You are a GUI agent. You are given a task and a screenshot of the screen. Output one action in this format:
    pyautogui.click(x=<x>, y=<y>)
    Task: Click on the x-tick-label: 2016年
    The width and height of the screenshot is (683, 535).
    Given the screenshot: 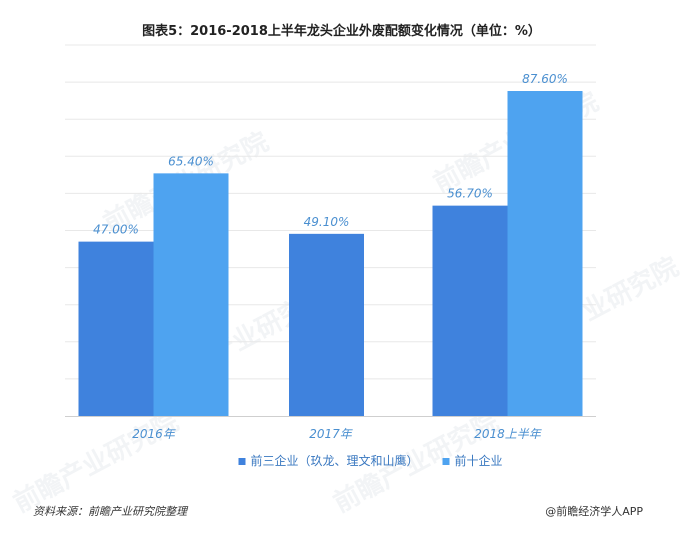 What is the action you would take?
    pyautogui.click(x=154, y=434)
    